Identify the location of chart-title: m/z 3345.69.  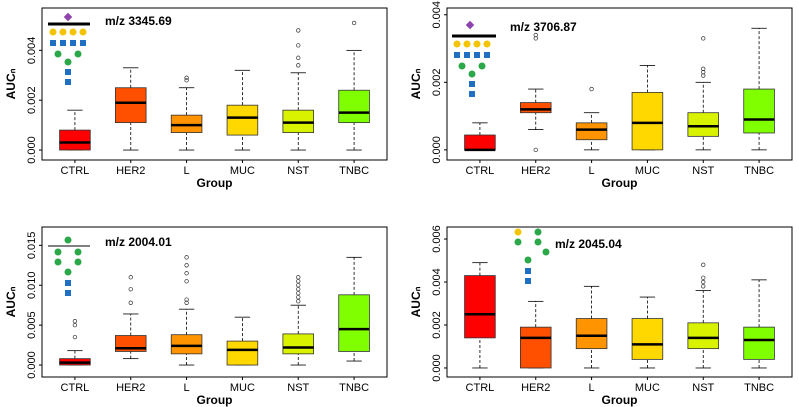
(138, 21).